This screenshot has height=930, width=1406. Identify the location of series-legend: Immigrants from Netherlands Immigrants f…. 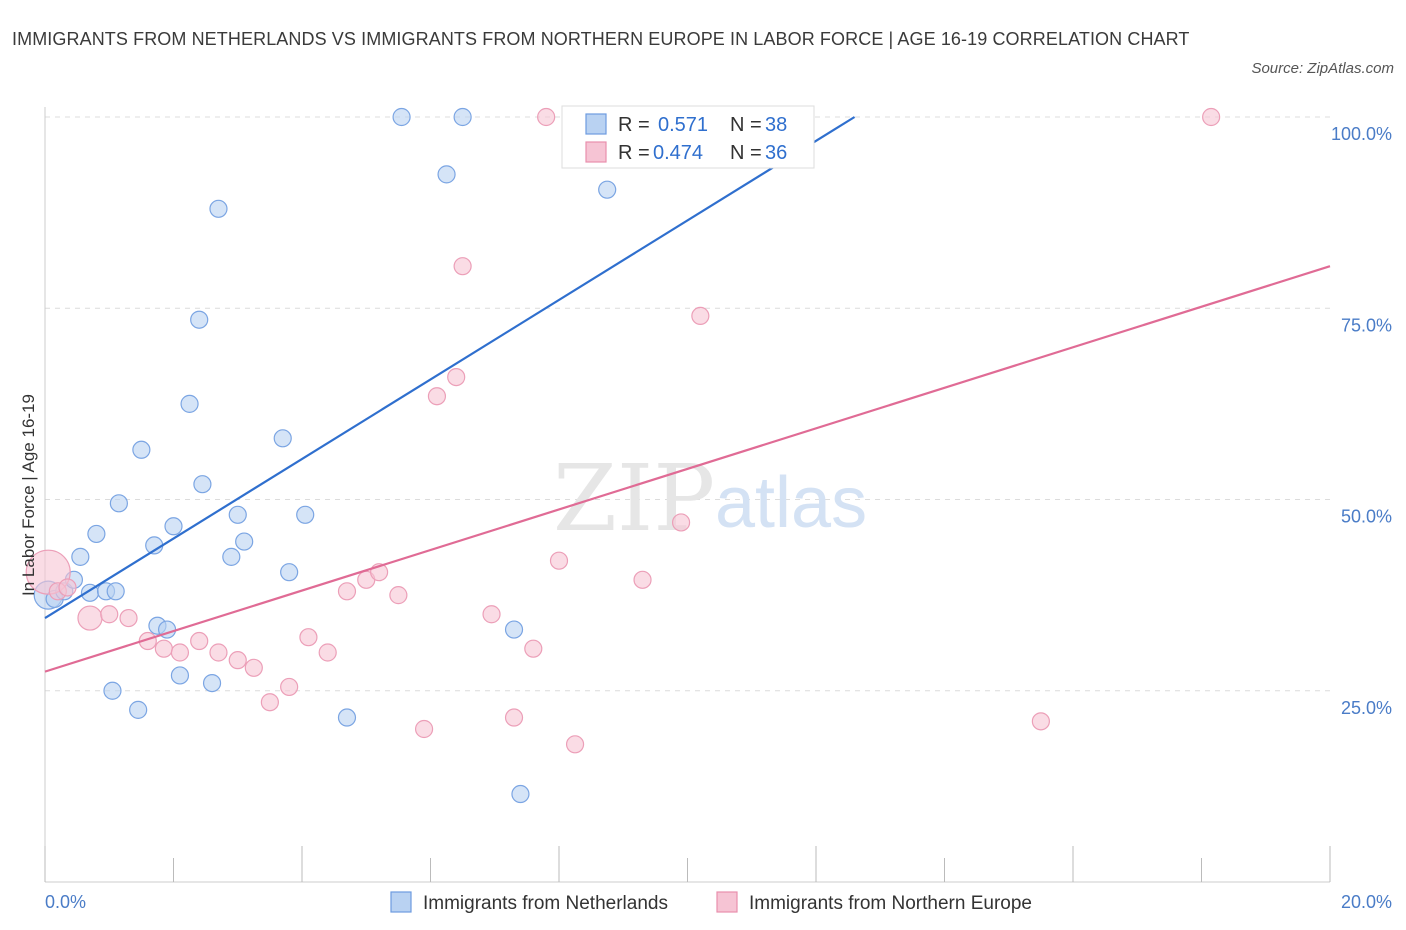
(711, 902).